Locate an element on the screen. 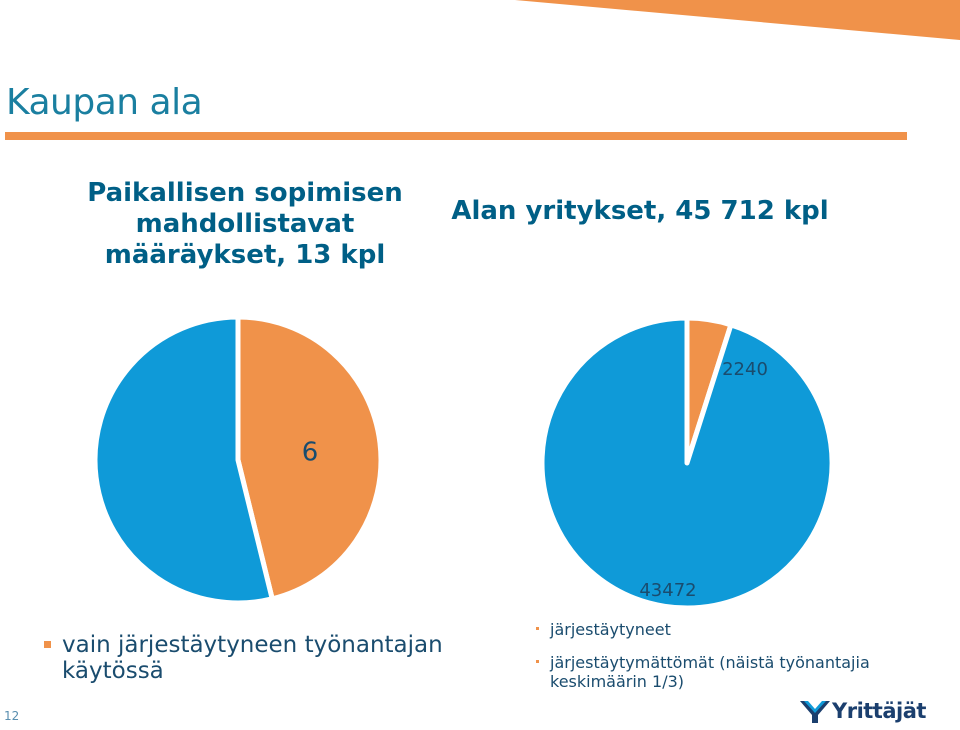  legend-item: järjestäytyneet is located at coordinates (736, 629).